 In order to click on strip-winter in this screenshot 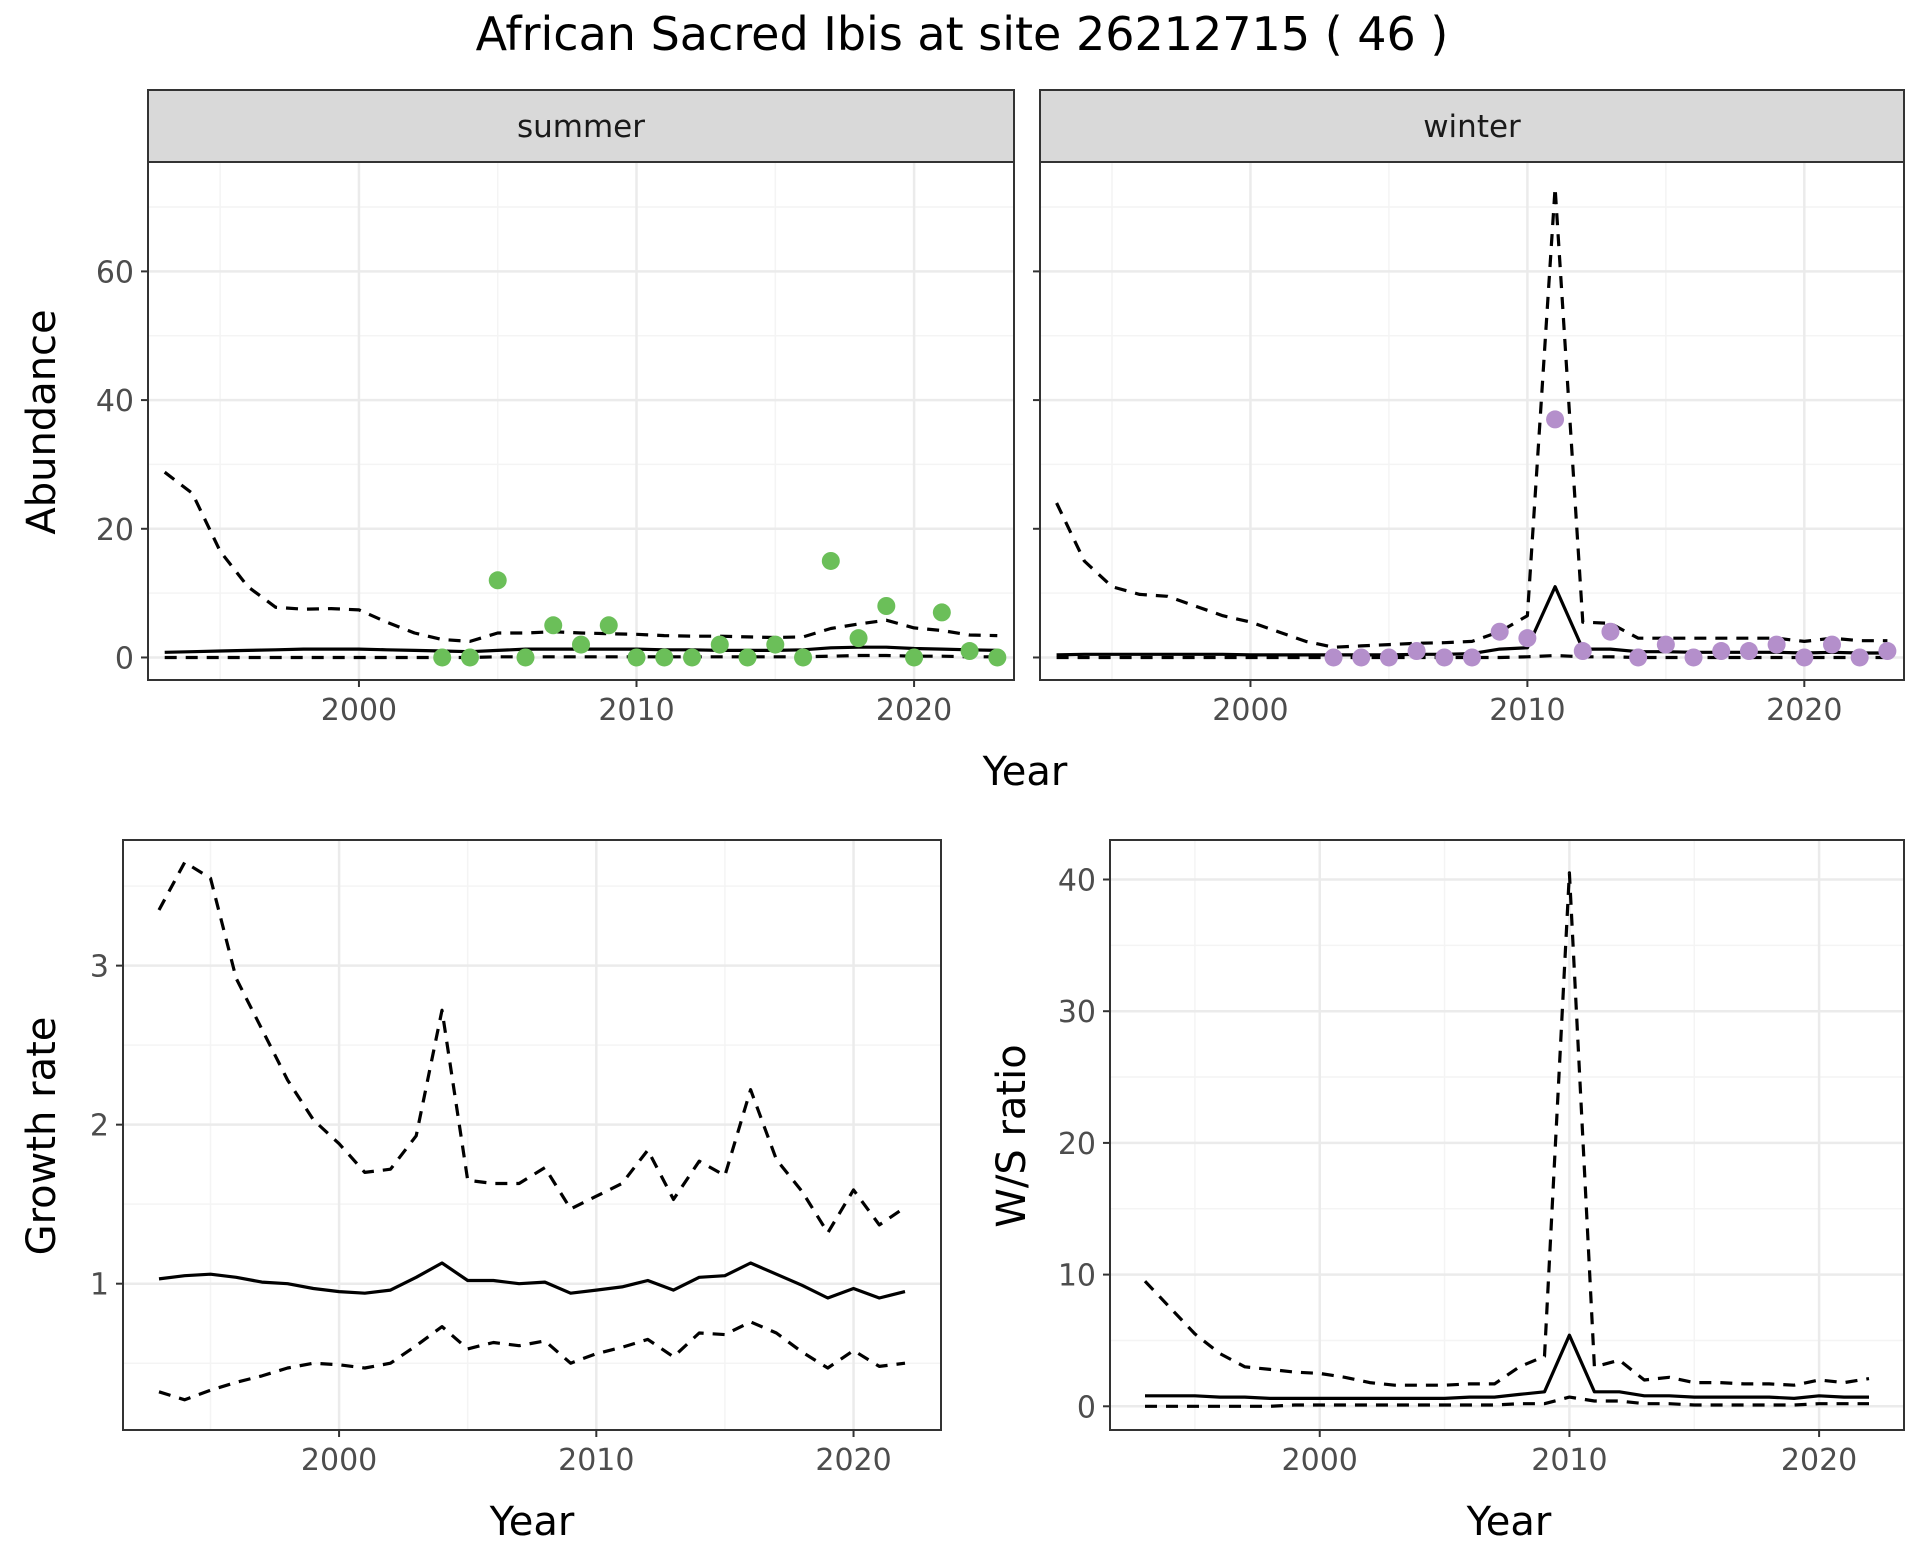, I will do `click(1472, 126)`.